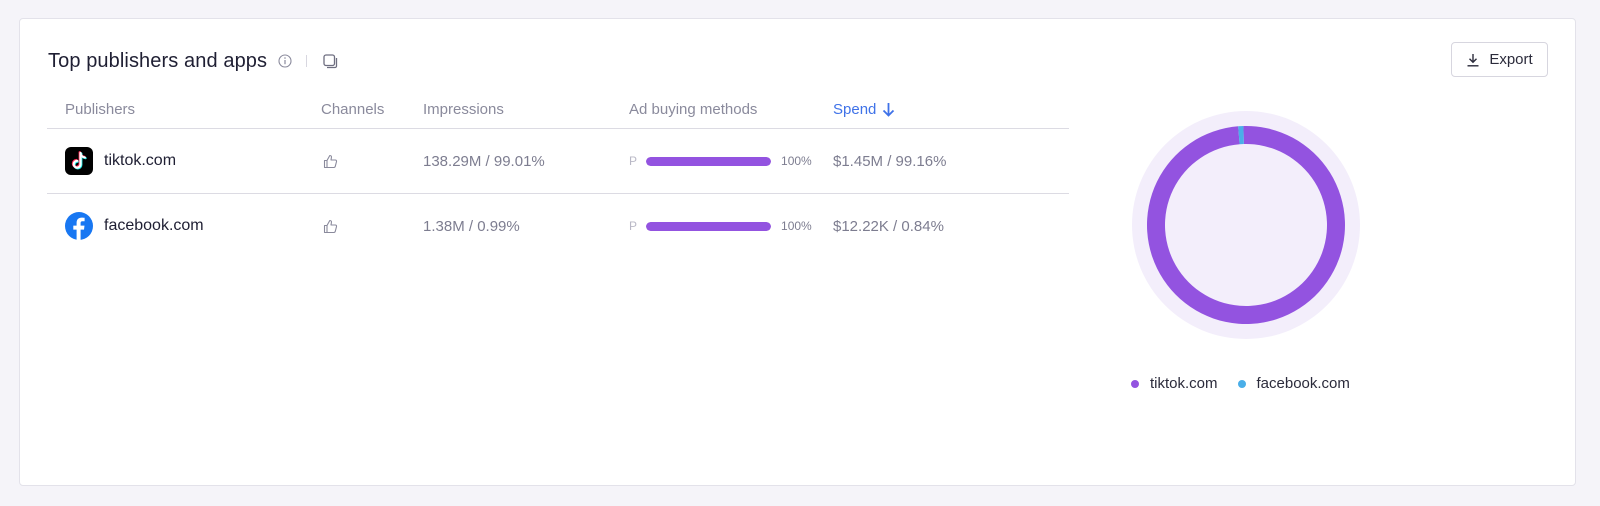 Image resolution: width=1600 pixels, height=506 pixels. I want to click on column-channels: Channels, so click(353, 109).